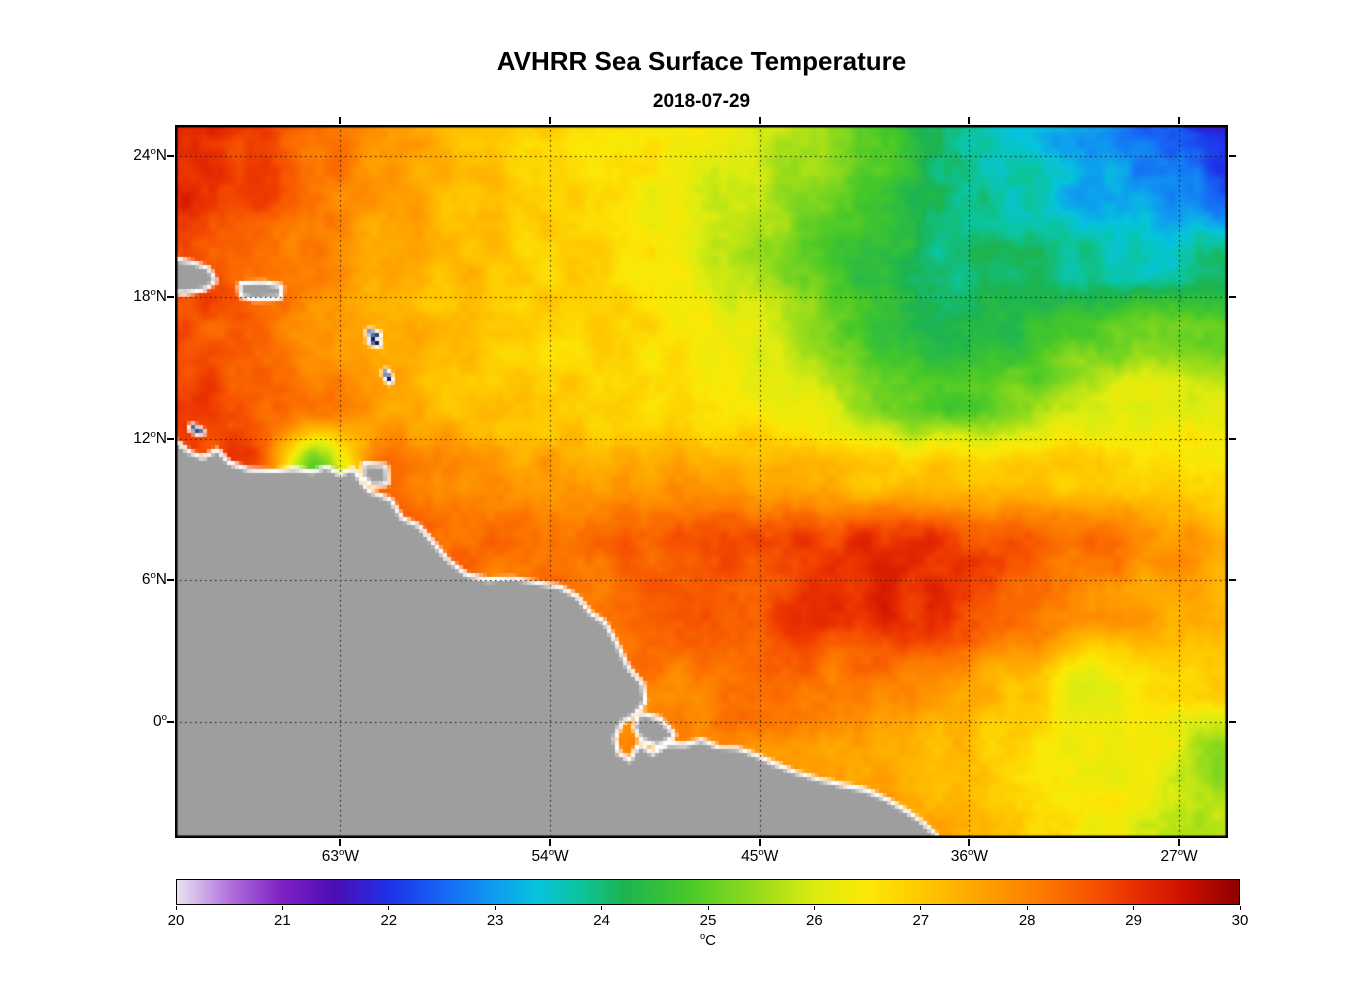 The height and width of the screenshot is (1000, 1356). Describe the element at coordinates (495, 920) in the screenshot. I see `colorbar-tick-label: 23` at that location.